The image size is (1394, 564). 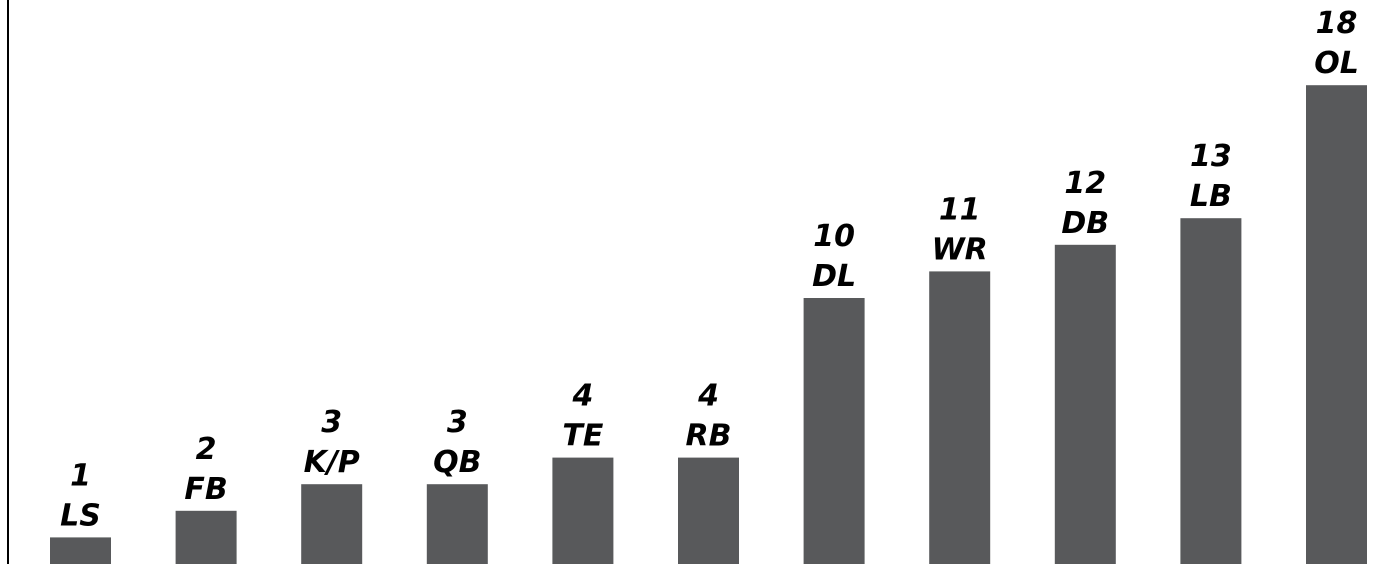 What do you see at coordinates (80, 515) in the screenshot?
I see `bar-category-label: LS` at bounding box center [80, 515].